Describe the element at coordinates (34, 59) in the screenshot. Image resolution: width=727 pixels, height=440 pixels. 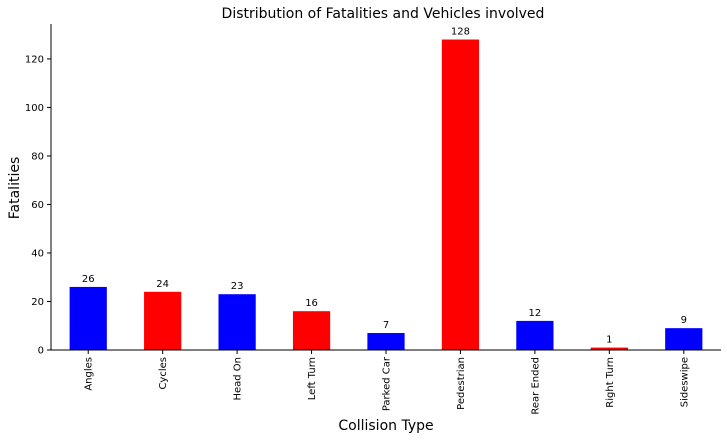
I see `y-tick-label: 120` at that location.